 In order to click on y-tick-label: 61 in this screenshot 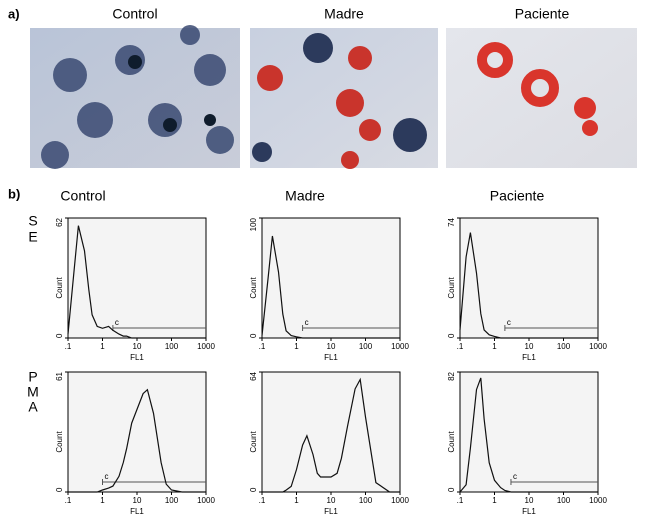, I will do `click(59, 375)`.